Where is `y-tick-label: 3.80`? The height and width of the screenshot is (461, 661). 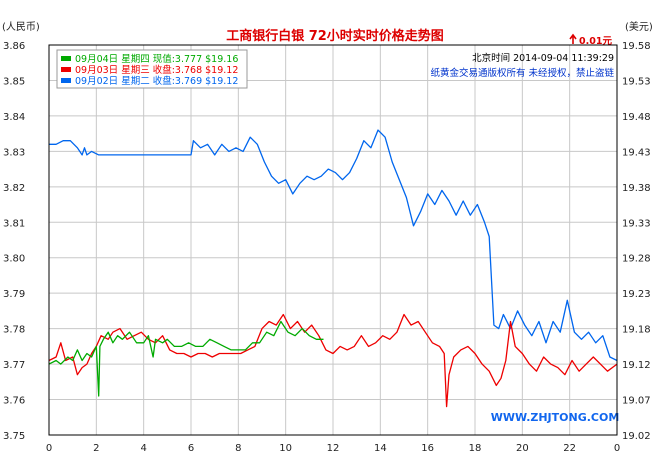
y-tick-label: 3.80 is located at coordinates (14, 259).